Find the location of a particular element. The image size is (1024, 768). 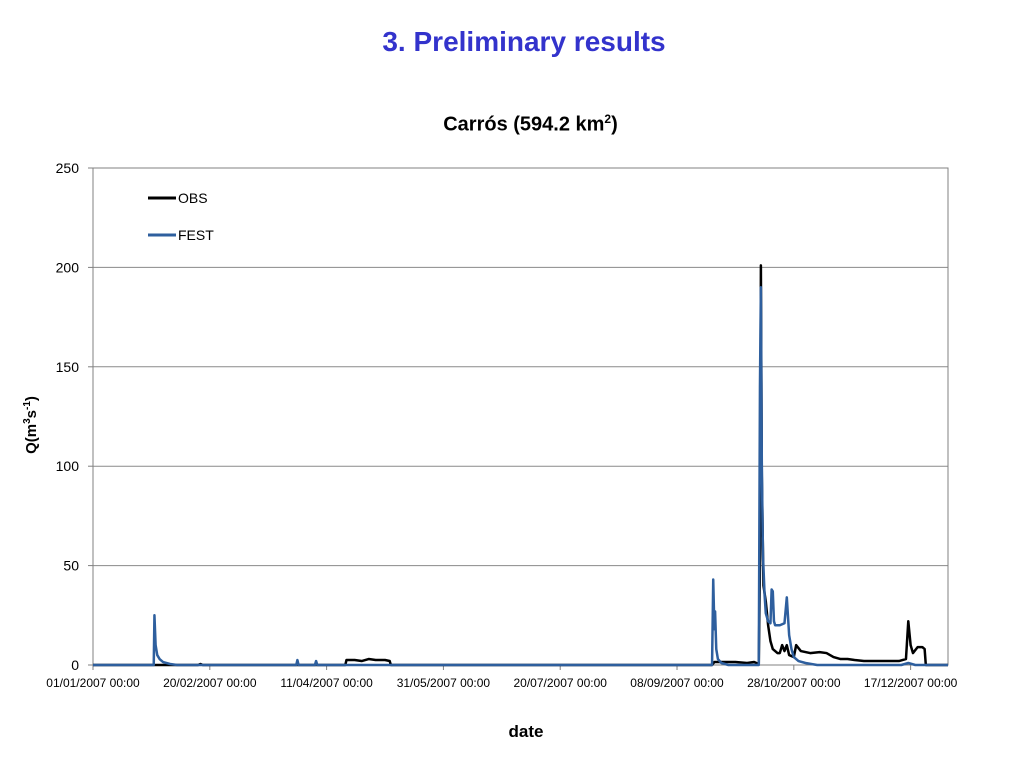

y-tick-label: 100 is located at coordinates (68, 466).